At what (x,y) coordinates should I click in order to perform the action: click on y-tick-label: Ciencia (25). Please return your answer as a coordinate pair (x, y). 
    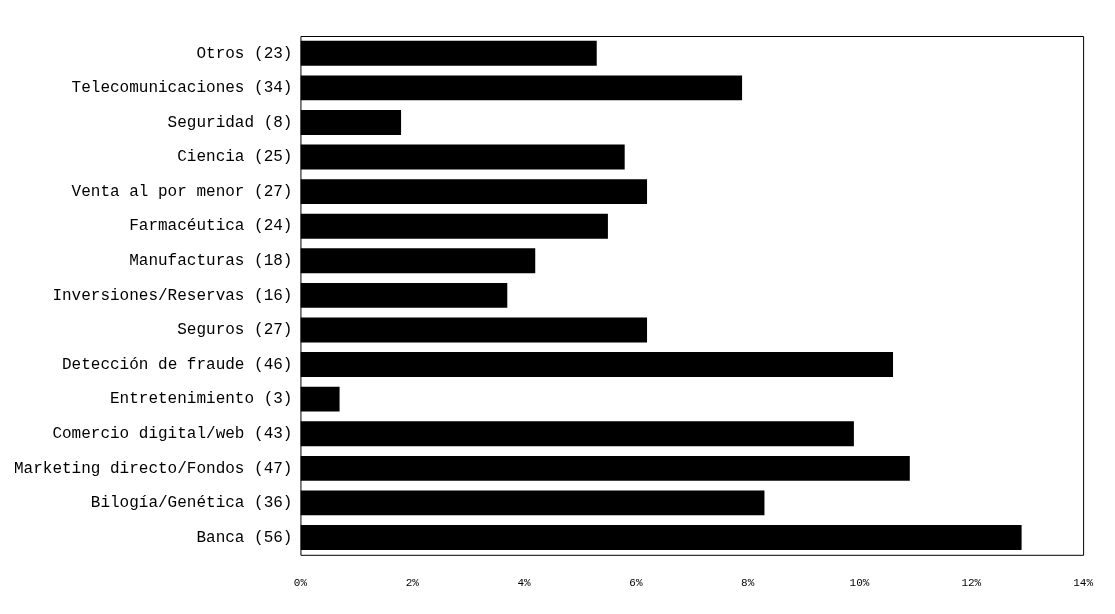
    Looking at the image, I should click on (235, 157).